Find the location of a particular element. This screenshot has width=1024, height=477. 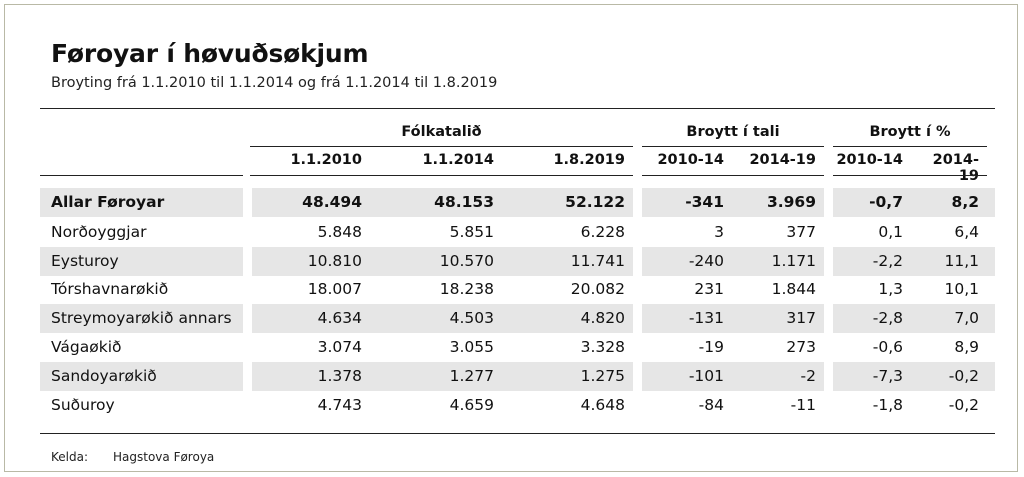

row-value: -2,8 is located at coordinates (887, 318).